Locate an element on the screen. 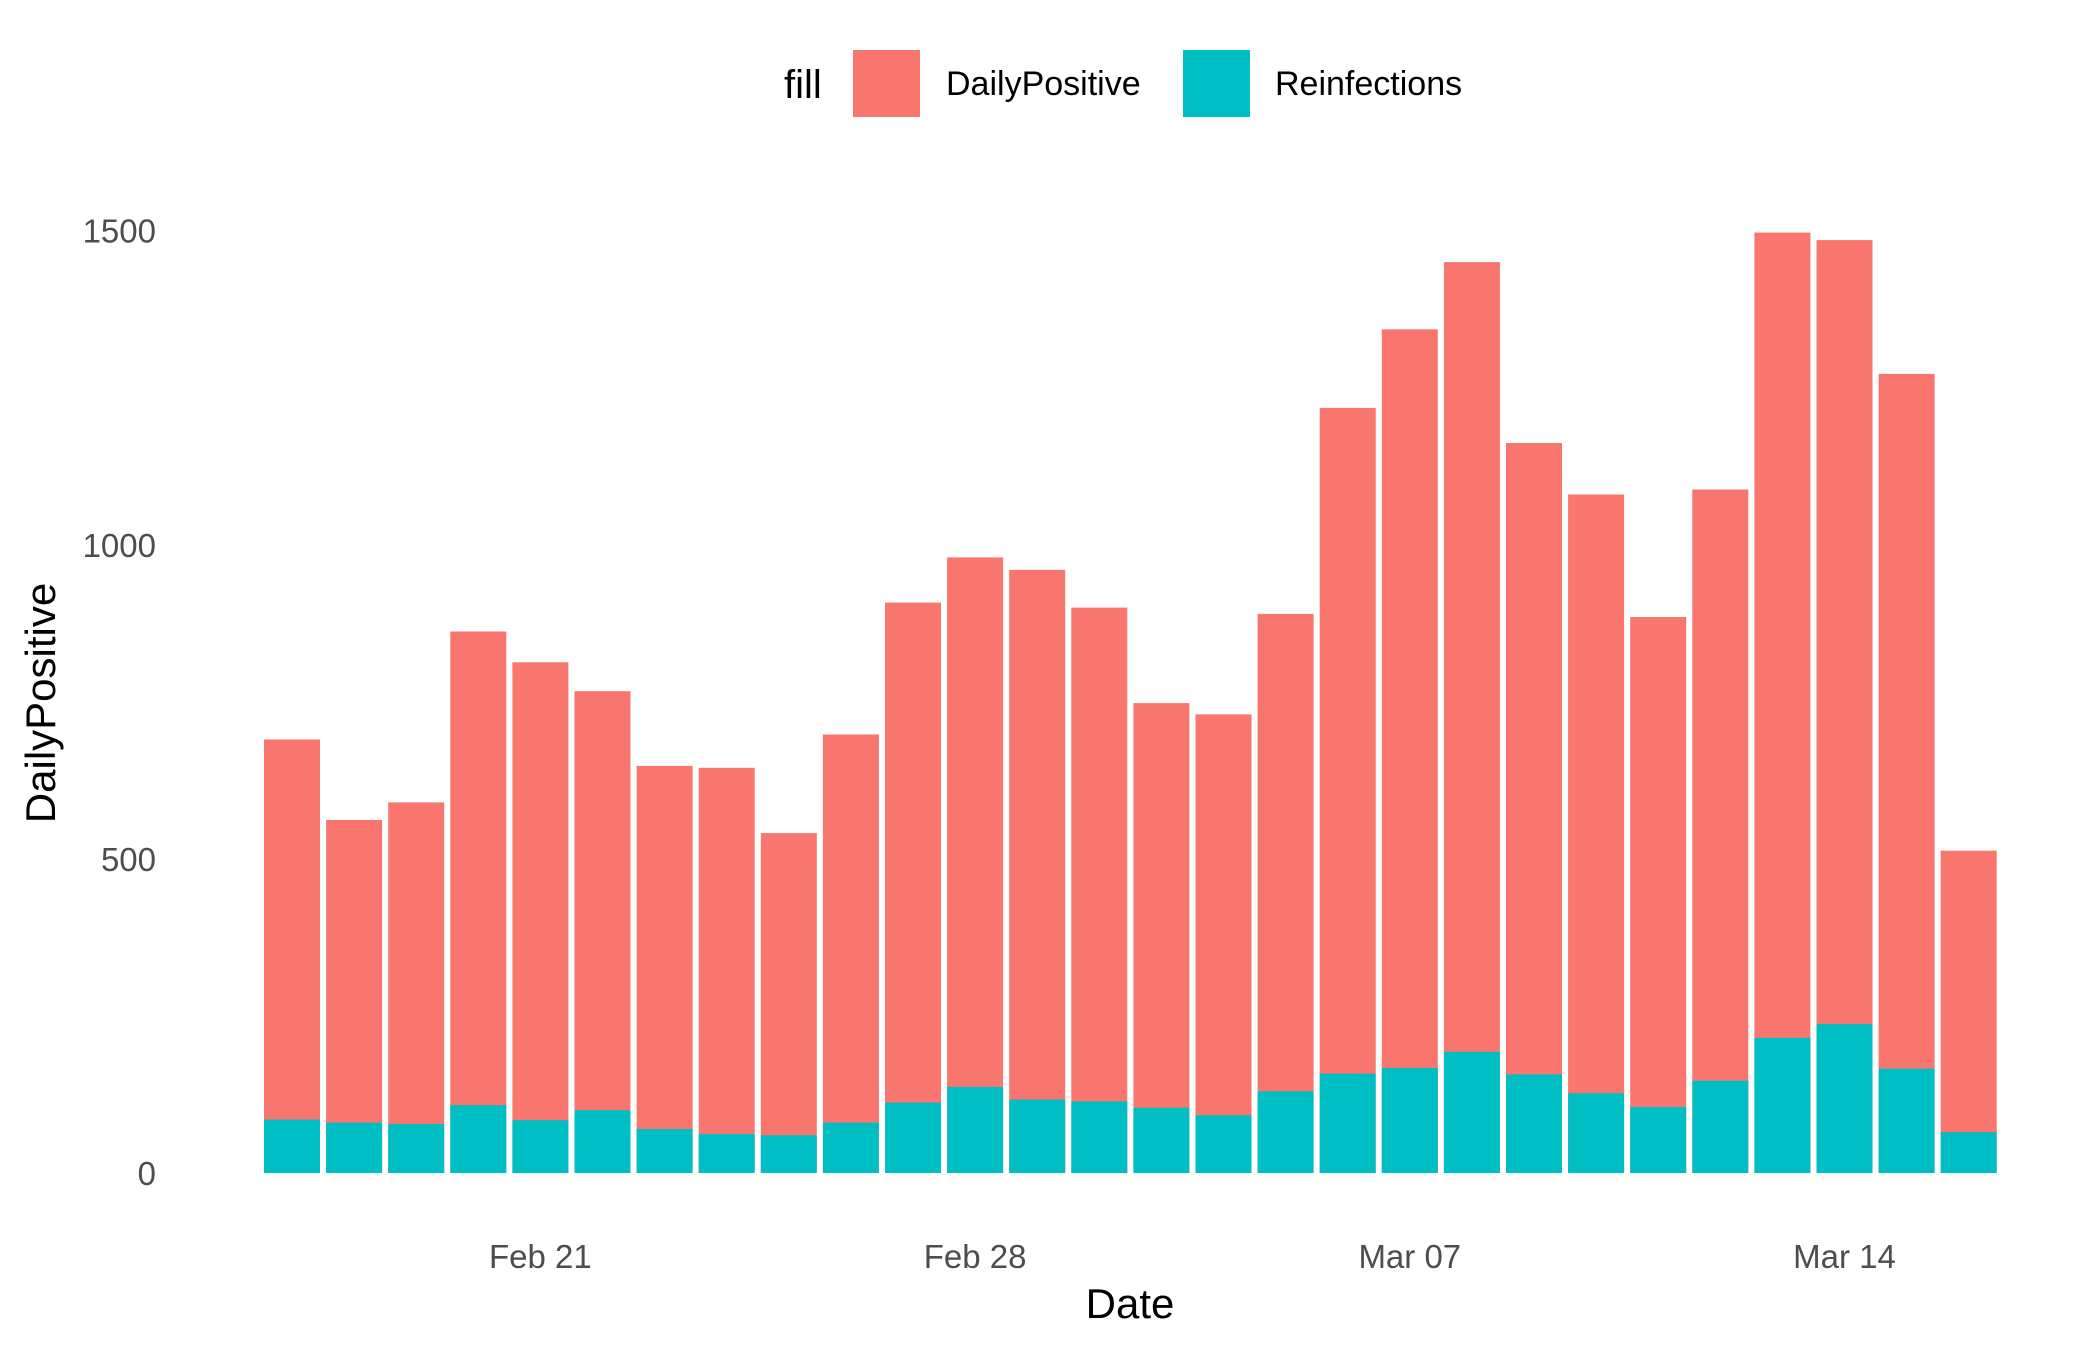 Image resolution: width=2100 pixels, height=1345 pixels. y-tick-label-1500: 1500 is located at coordinates (119, 231).